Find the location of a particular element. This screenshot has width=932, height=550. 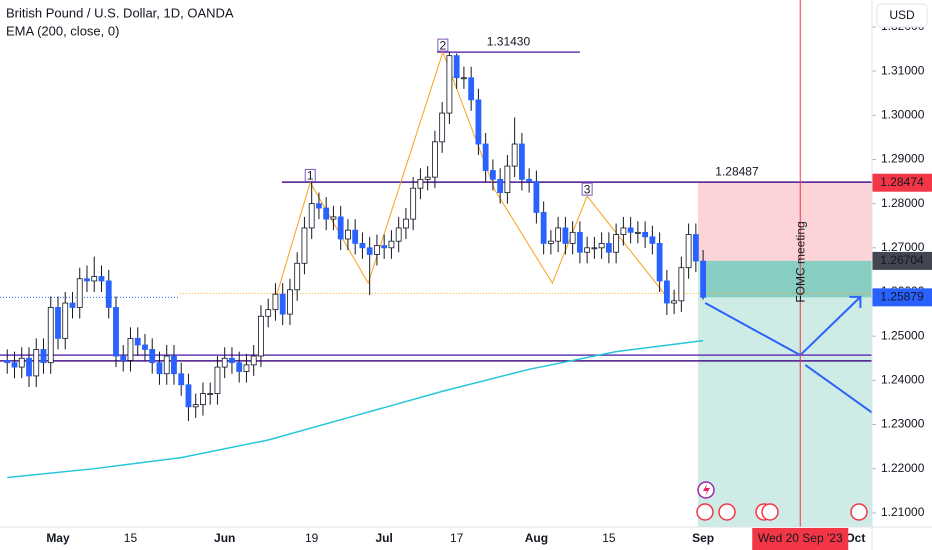

x-tick-label: May is located at coordinates (58, 538).